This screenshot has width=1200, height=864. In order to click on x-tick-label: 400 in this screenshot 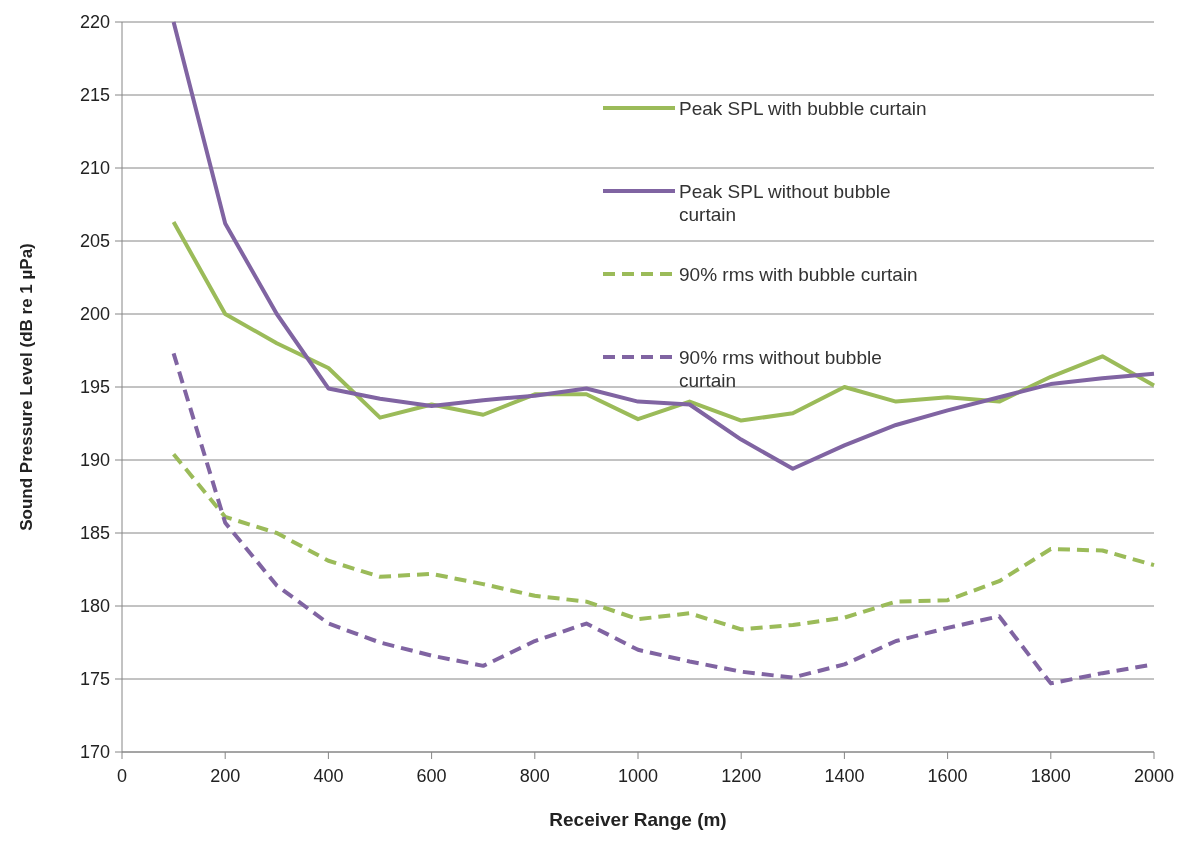, I will do `click(328, 776)`.